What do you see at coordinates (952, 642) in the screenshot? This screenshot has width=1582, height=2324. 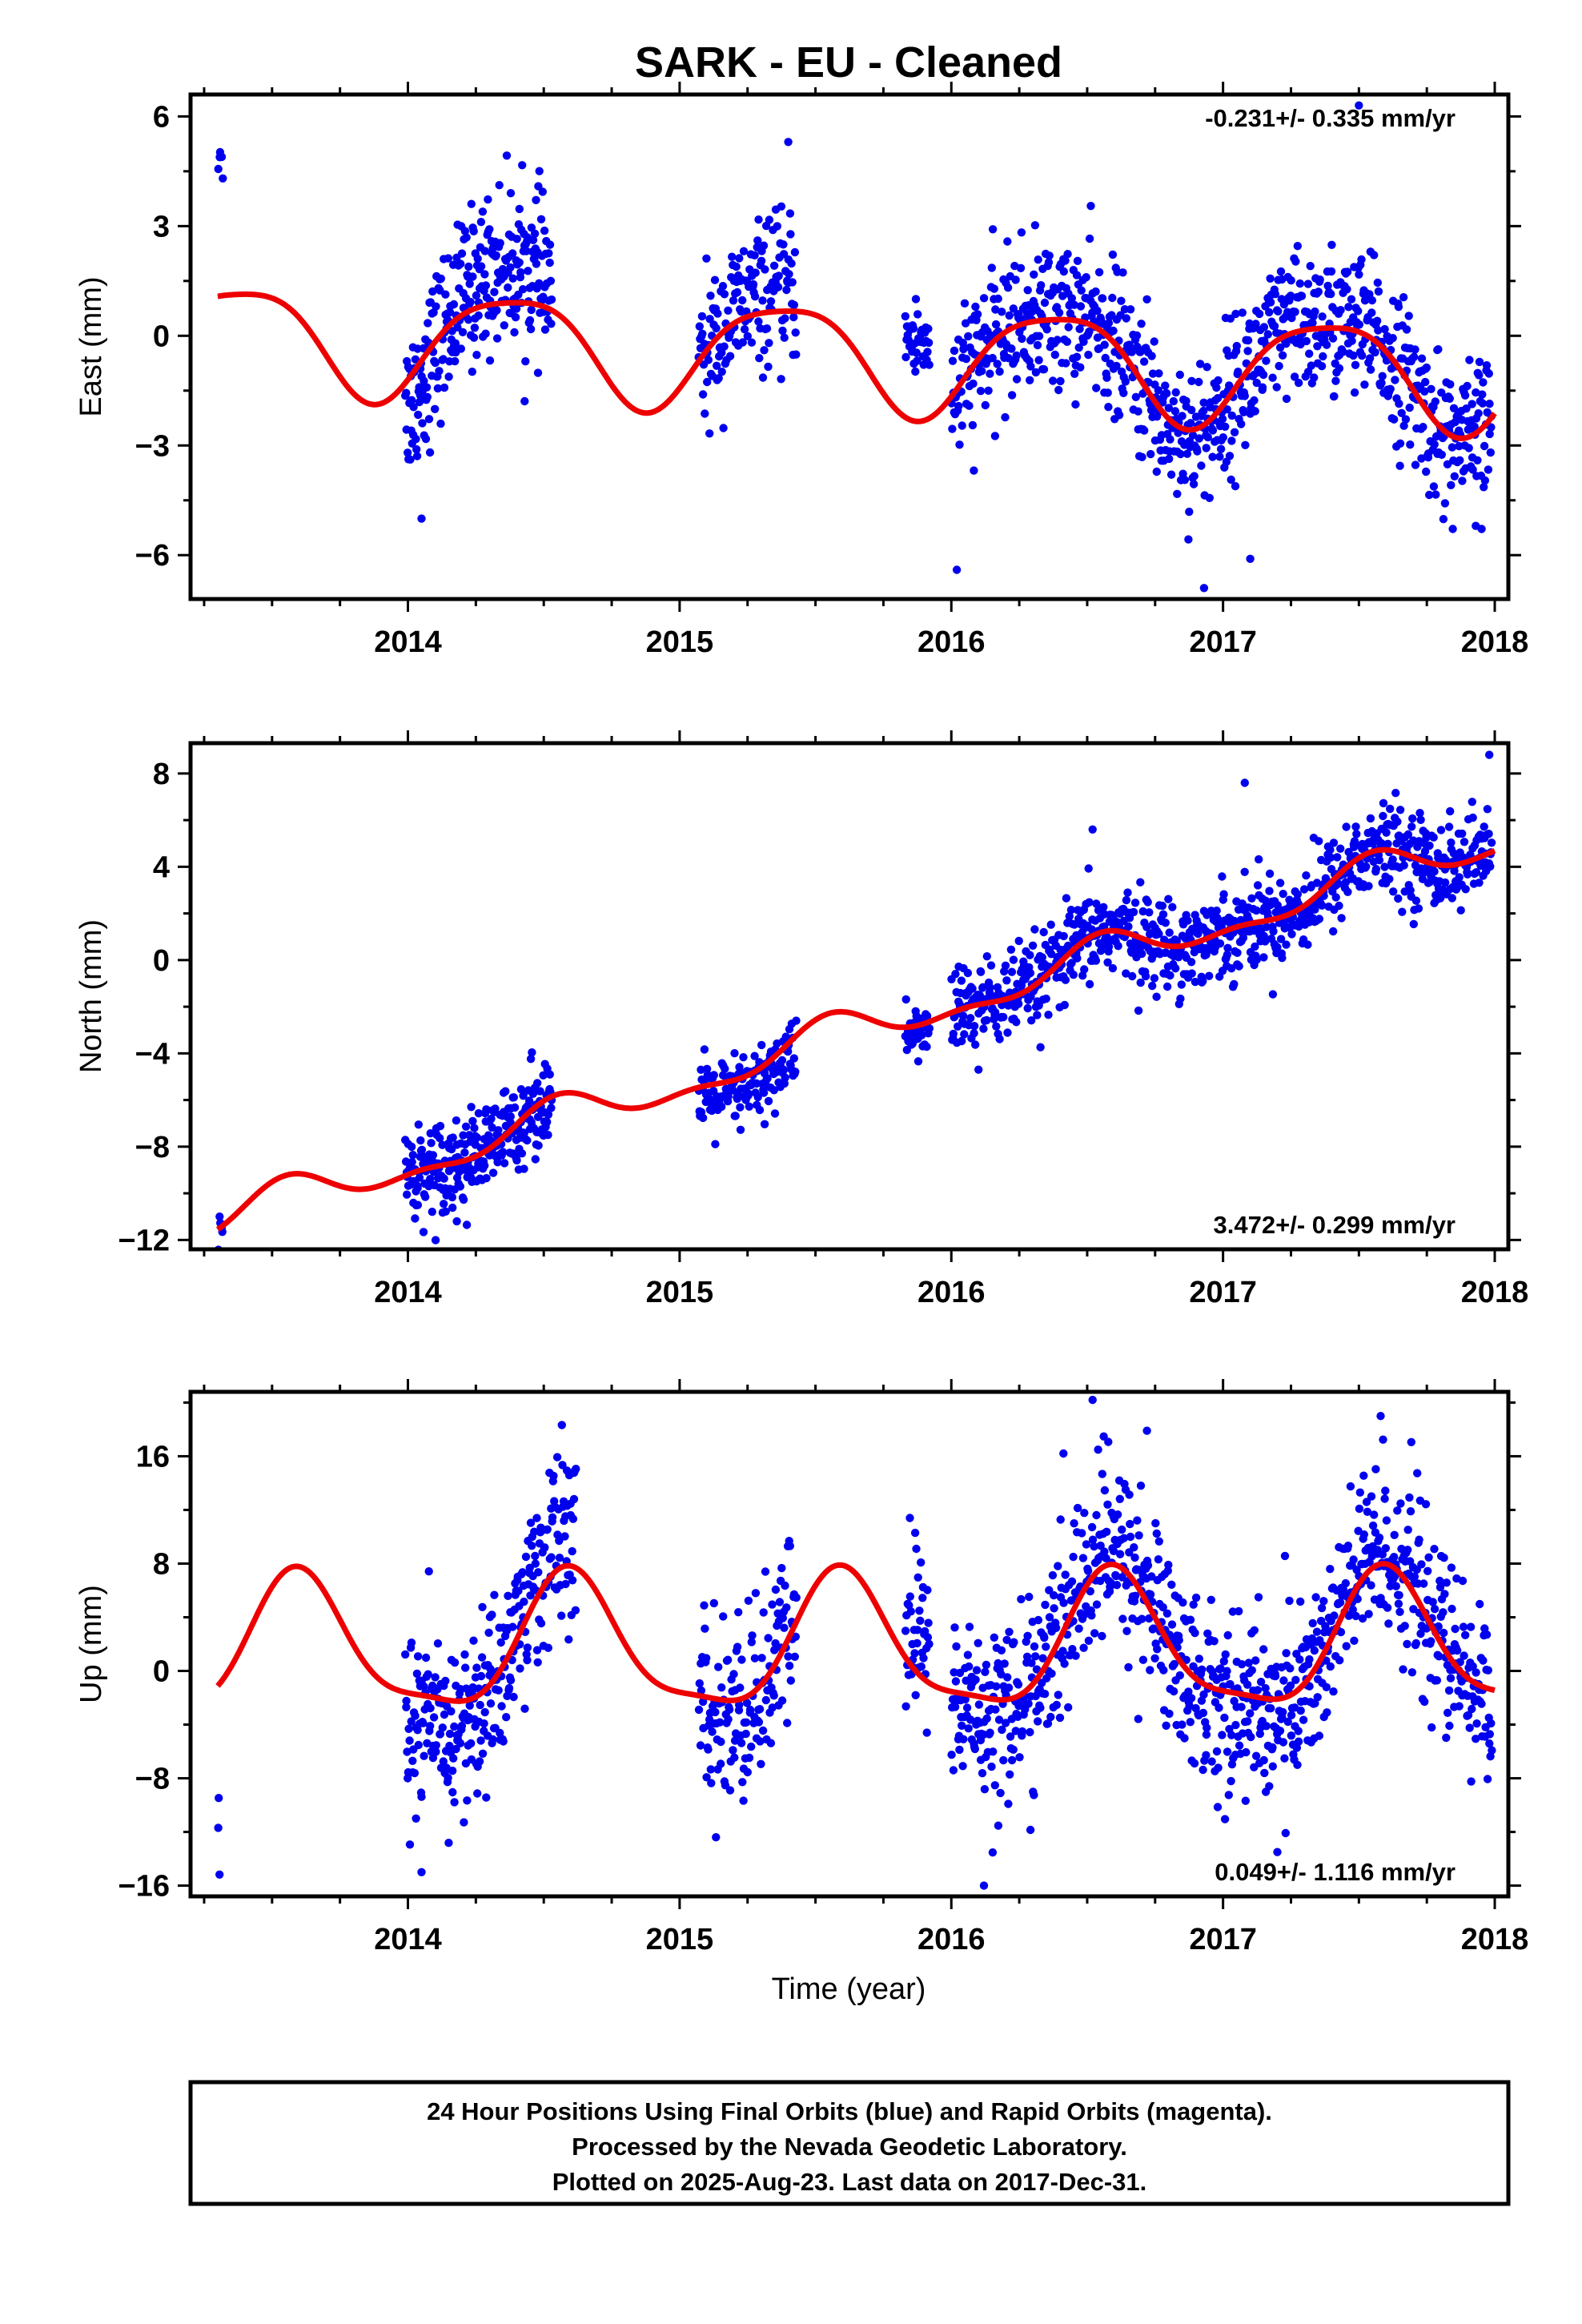 I see `east-x-tick-label: 2016` at bounding box center [952, 642].